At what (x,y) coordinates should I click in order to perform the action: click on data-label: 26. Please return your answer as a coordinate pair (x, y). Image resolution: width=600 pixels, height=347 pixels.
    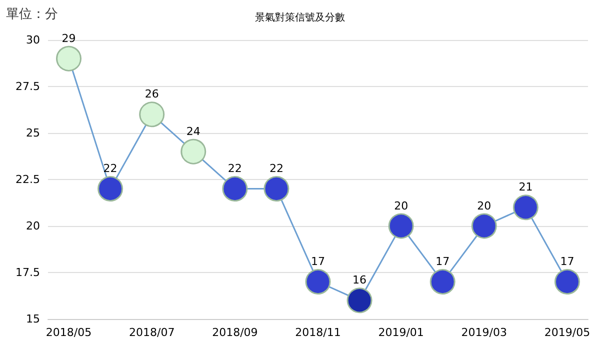
    Looking at the image, I should click on (151, 94).